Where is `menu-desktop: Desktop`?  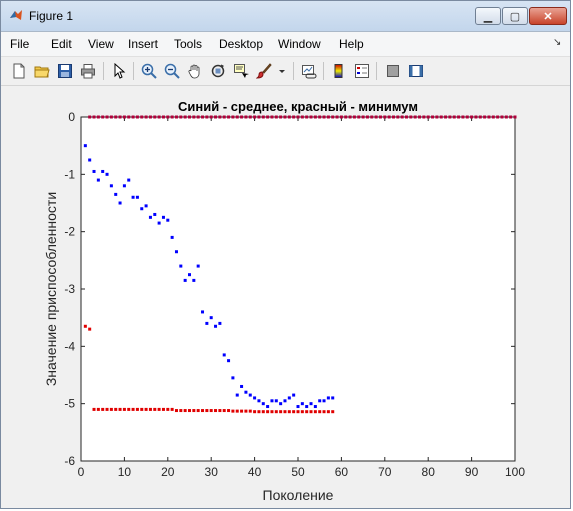
menu-desktop: Desktop is located at coordinates (241, 44).